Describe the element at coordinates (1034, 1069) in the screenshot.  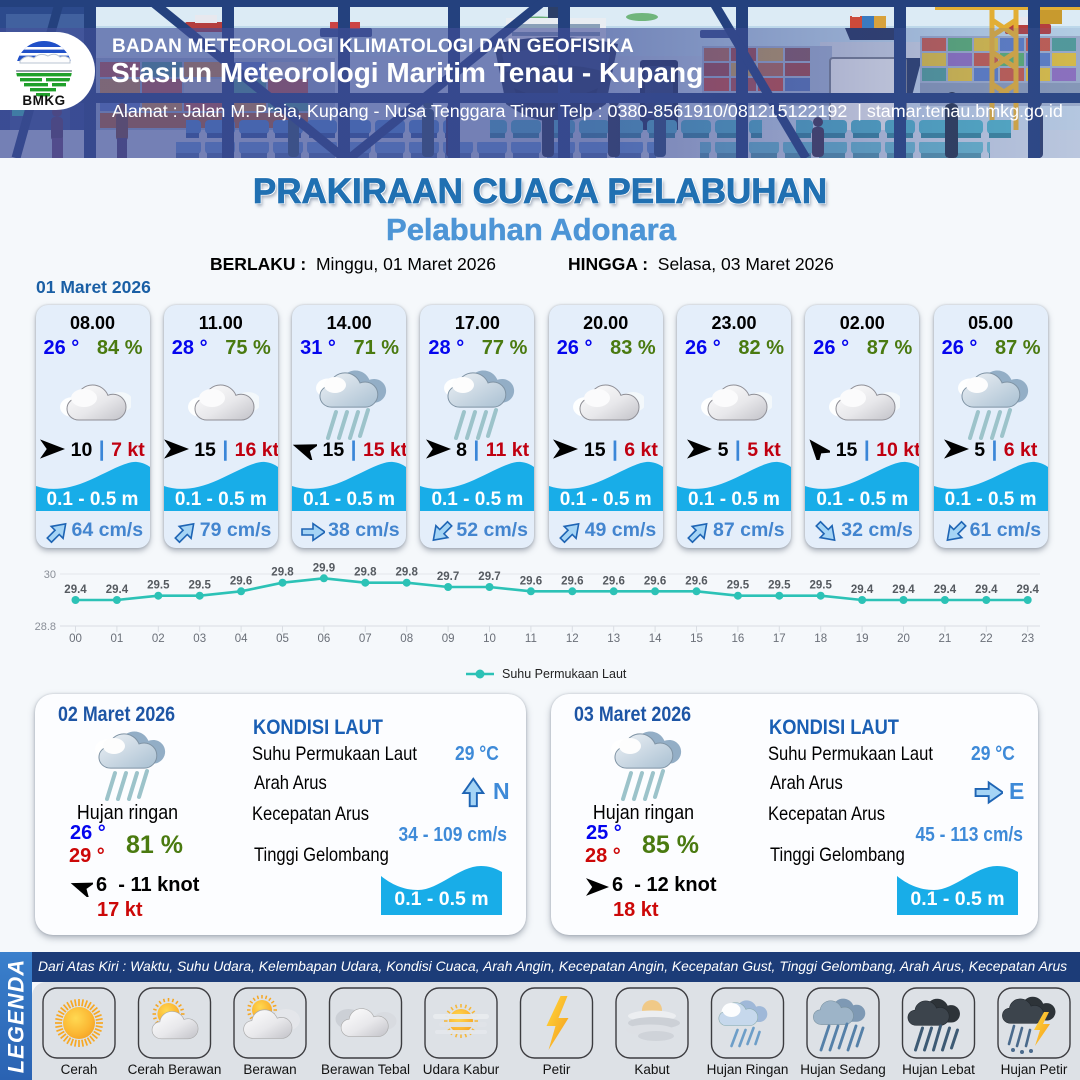
I see `svg-text: Hujan Petir` at that location.